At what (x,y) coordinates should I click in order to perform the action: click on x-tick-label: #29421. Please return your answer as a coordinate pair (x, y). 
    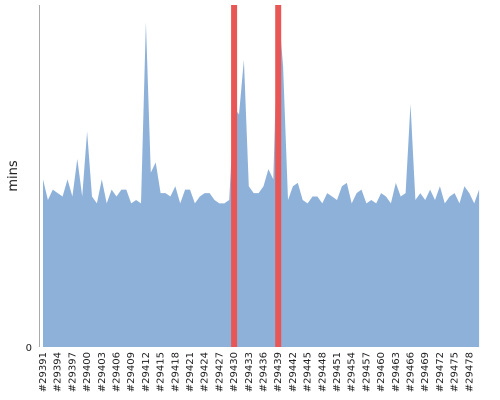
    Looking at the image, I should click on (190, 372).